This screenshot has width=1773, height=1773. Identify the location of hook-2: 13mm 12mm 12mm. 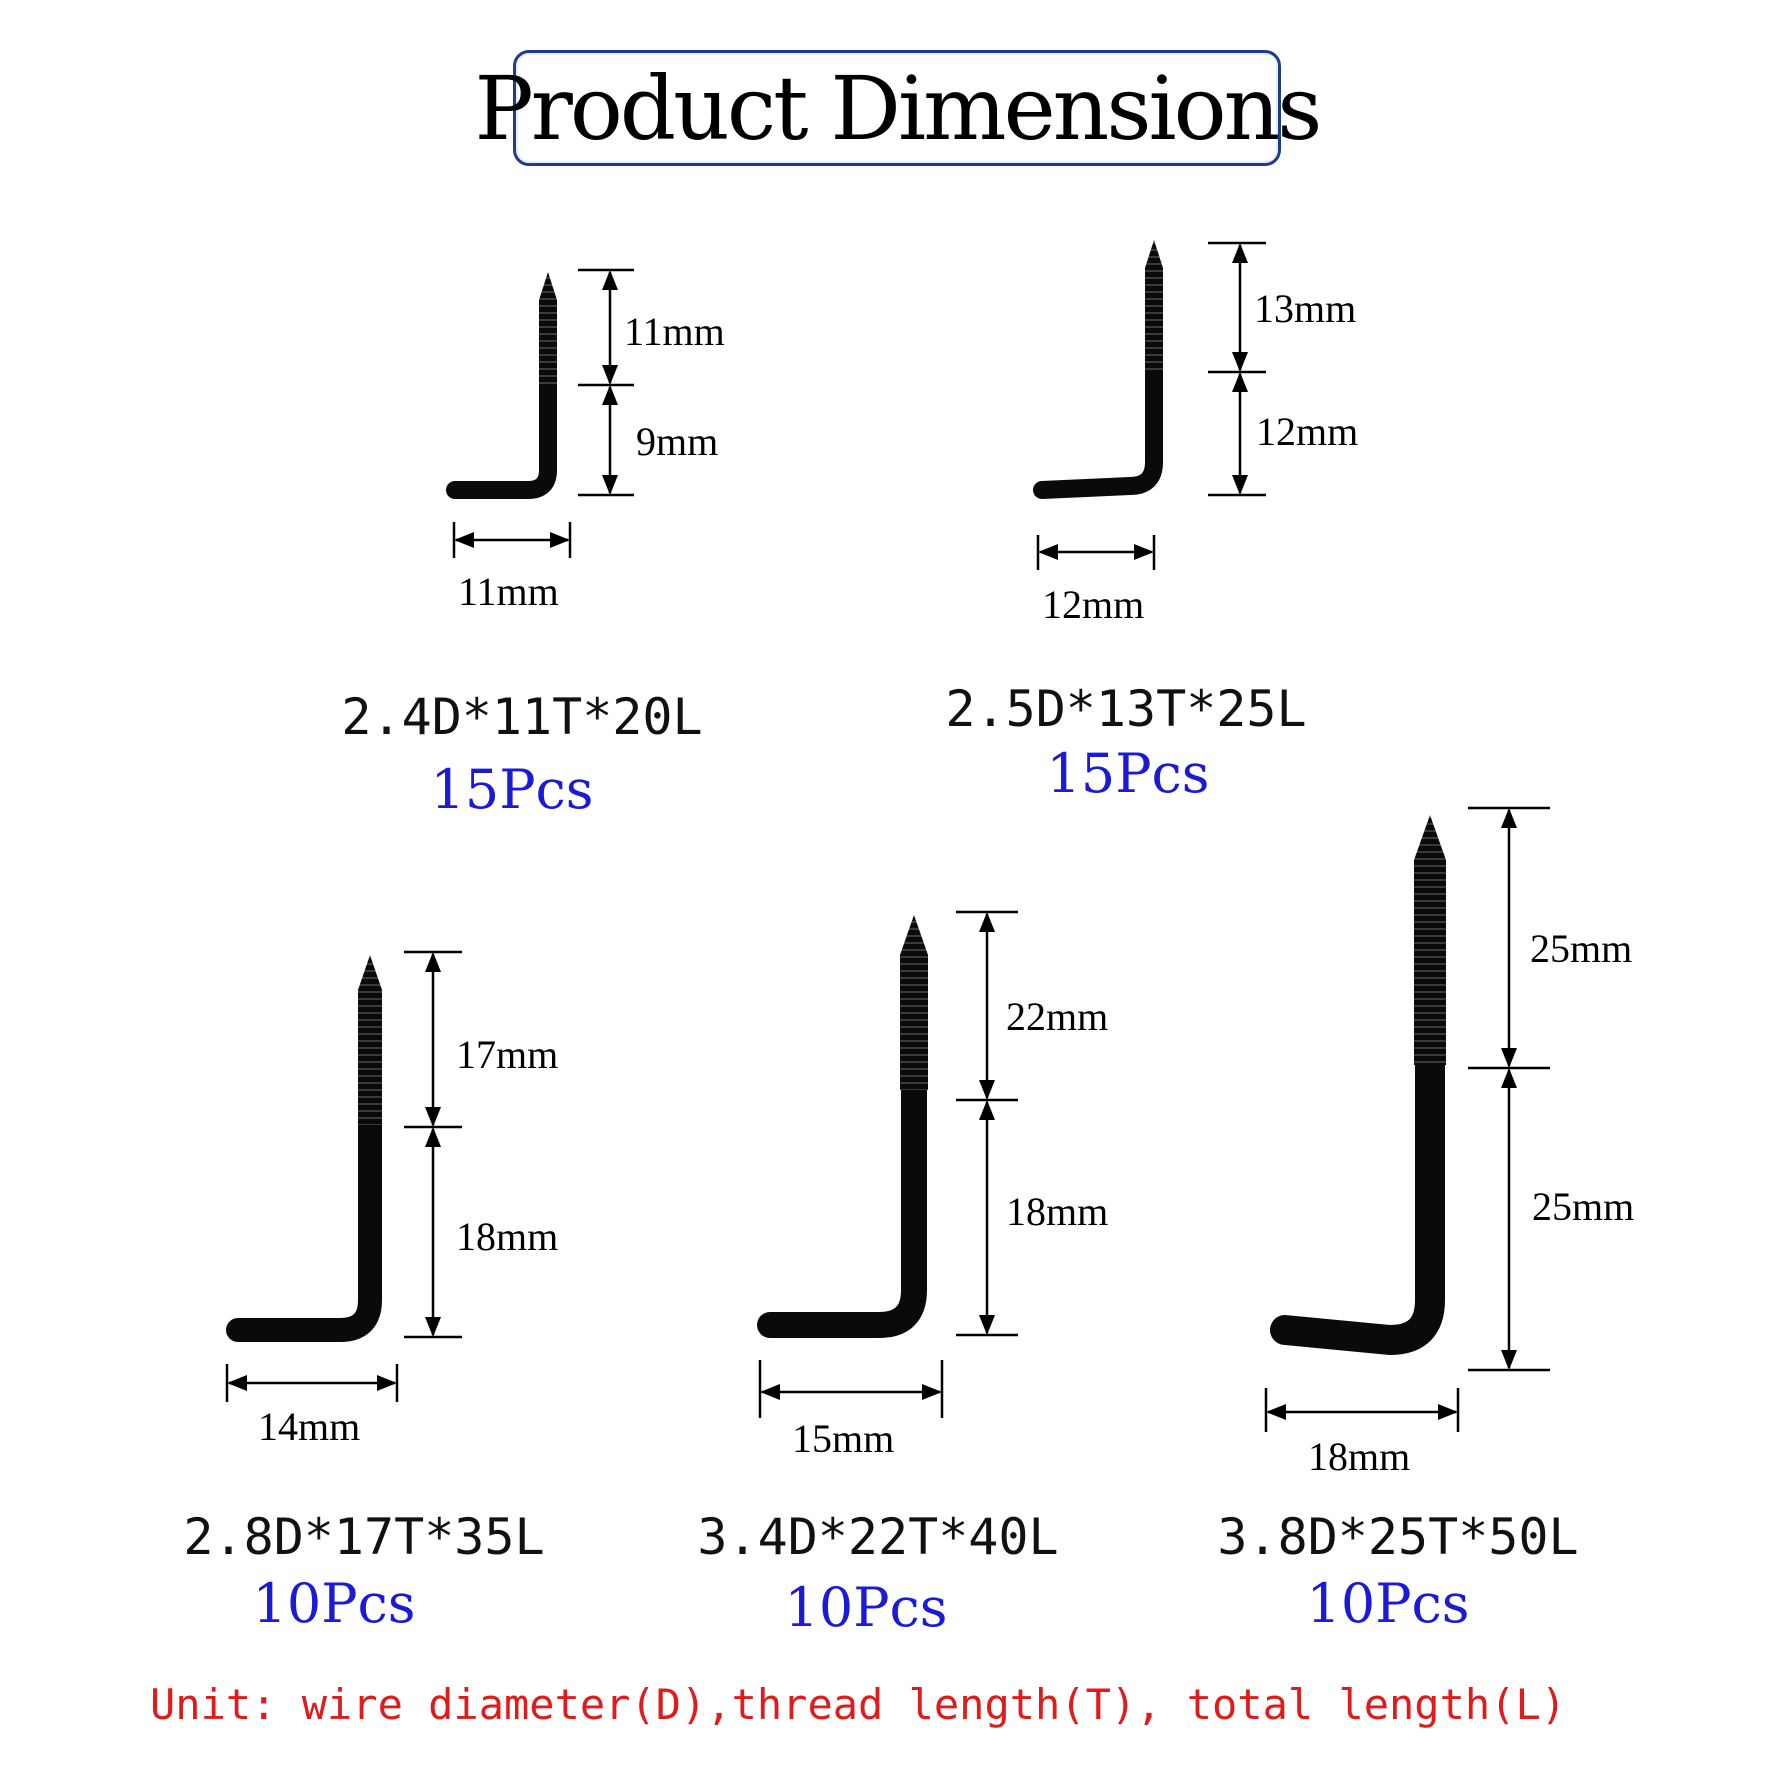
(1195, 433).